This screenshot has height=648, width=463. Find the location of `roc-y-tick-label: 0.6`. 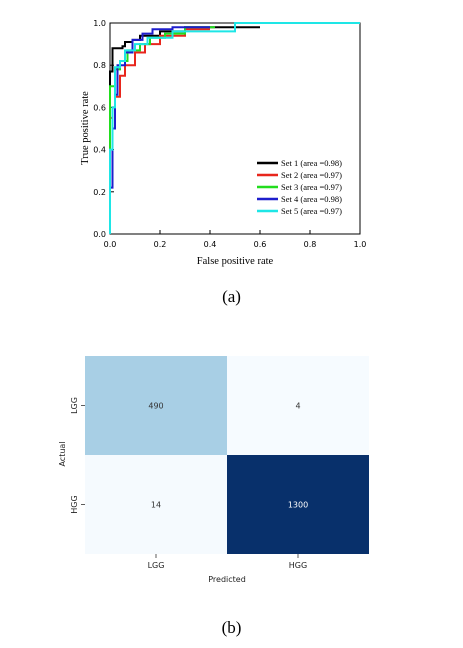

roc-y-tick-label: 0.6 is located at coordinates (99, 107).